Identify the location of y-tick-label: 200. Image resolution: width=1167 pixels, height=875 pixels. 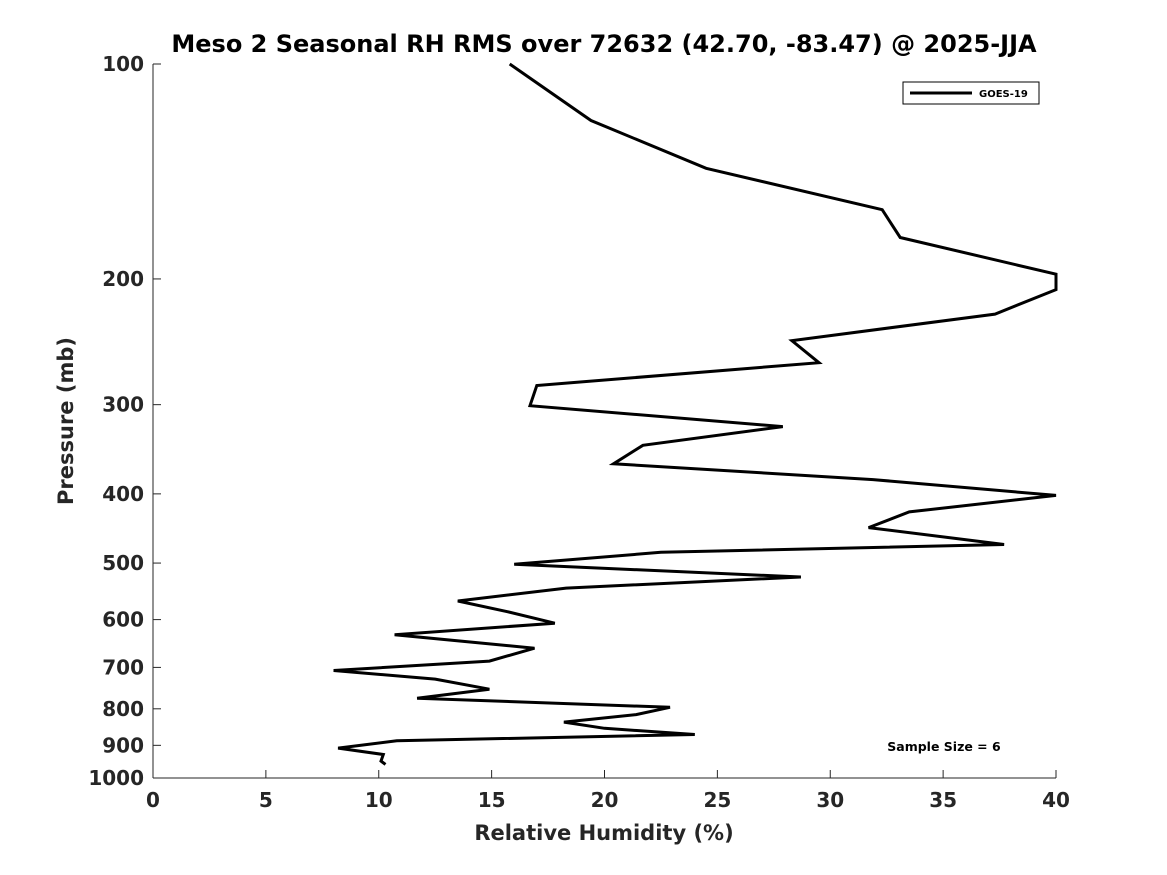
(123, 279).